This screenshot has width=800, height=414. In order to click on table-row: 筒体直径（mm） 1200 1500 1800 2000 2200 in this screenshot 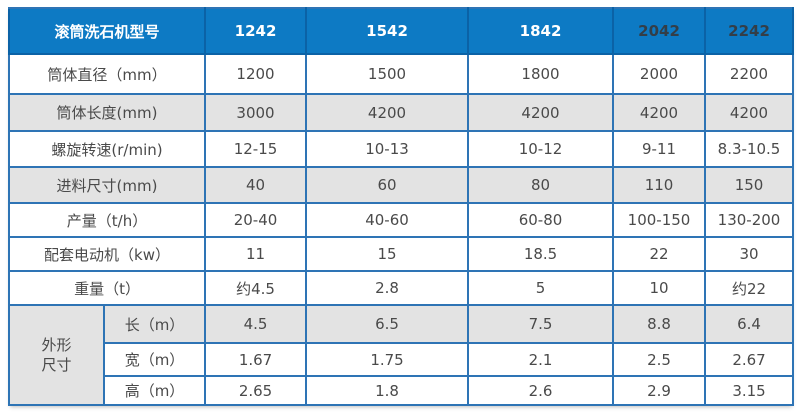, I will do `click(401, 74)`.